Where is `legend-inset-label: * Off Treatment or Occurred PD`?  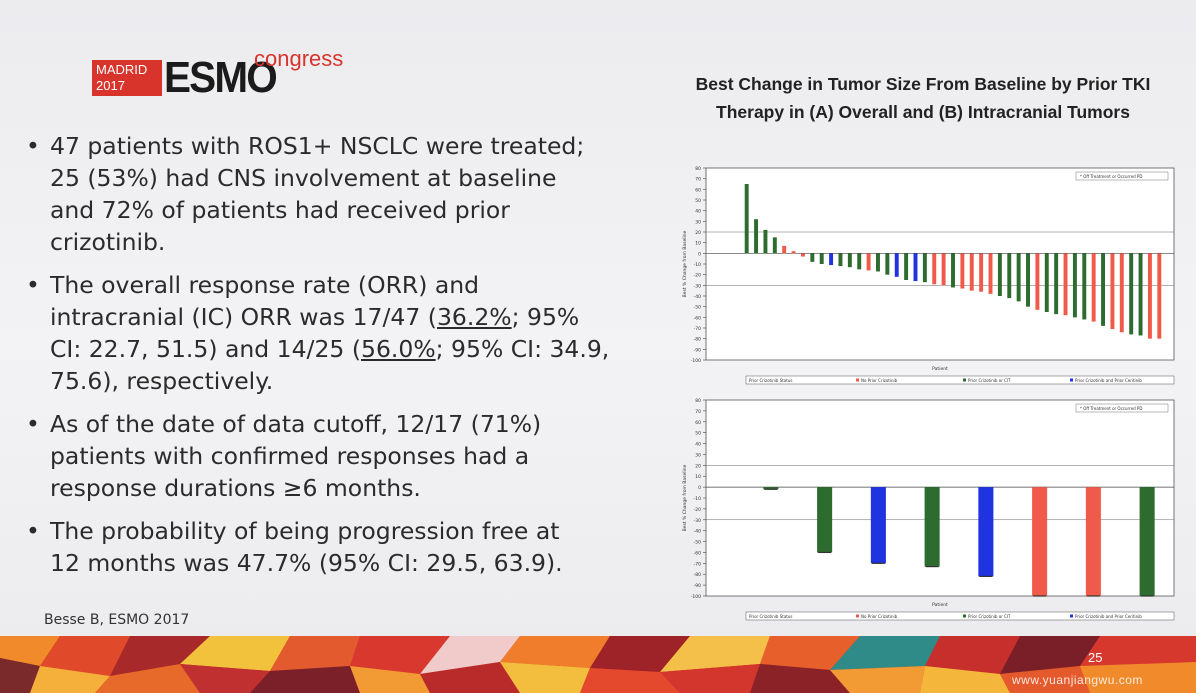
legend-inset-label: * Off Treatment or Occurred PD is located at coordinates (1111, 176).